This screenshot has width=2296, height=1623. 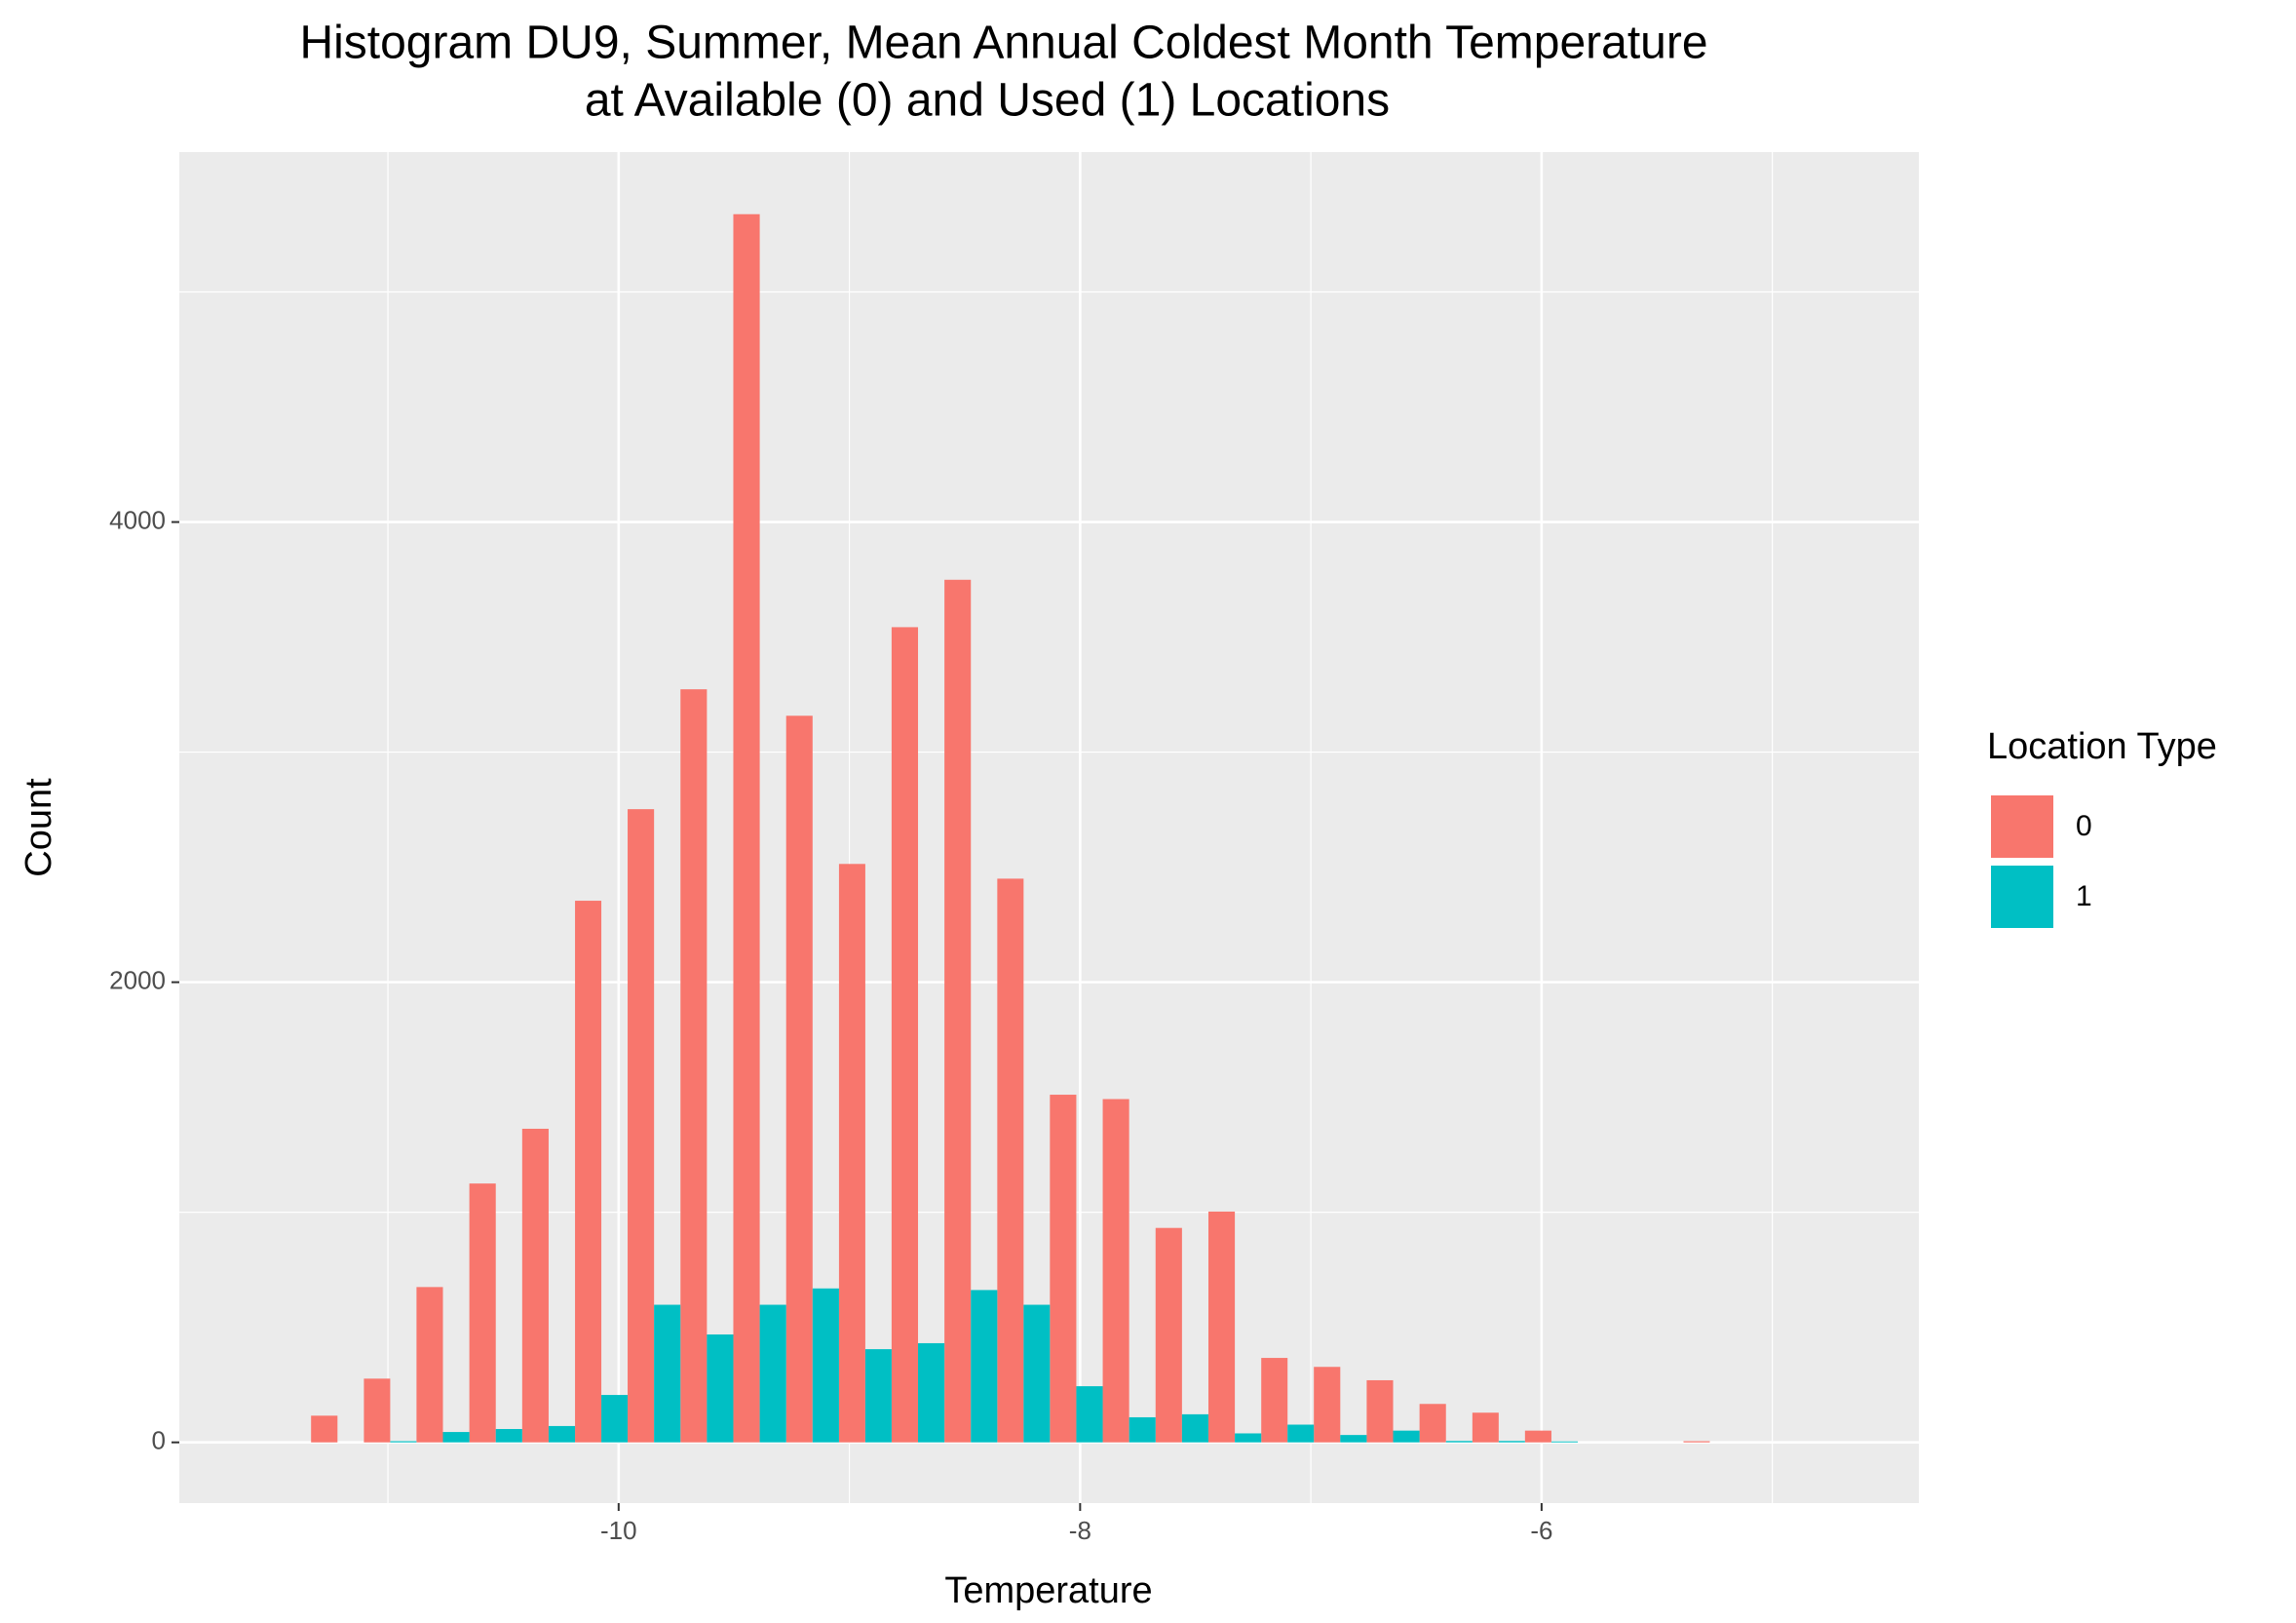 I want to click on legend-title: Location Type, so click(x=2102, y=747).